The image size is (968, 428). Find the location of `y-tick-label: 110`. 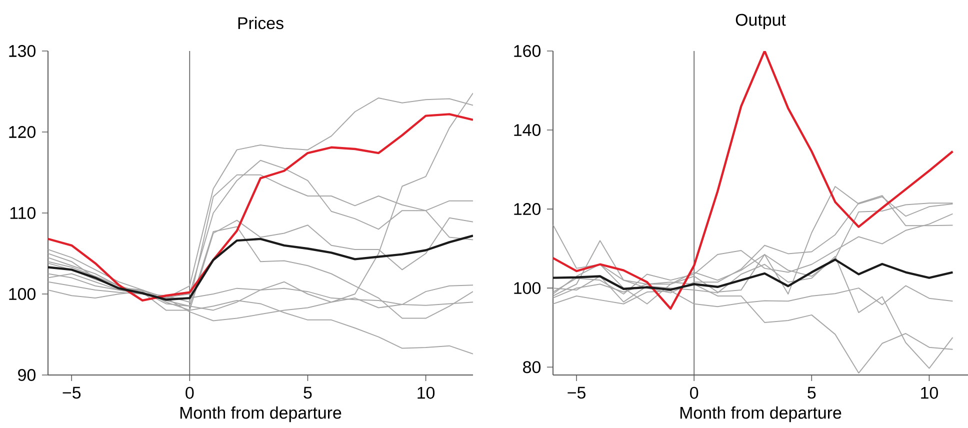

y-tick-label: 110 is located at coordinates (23, 213).